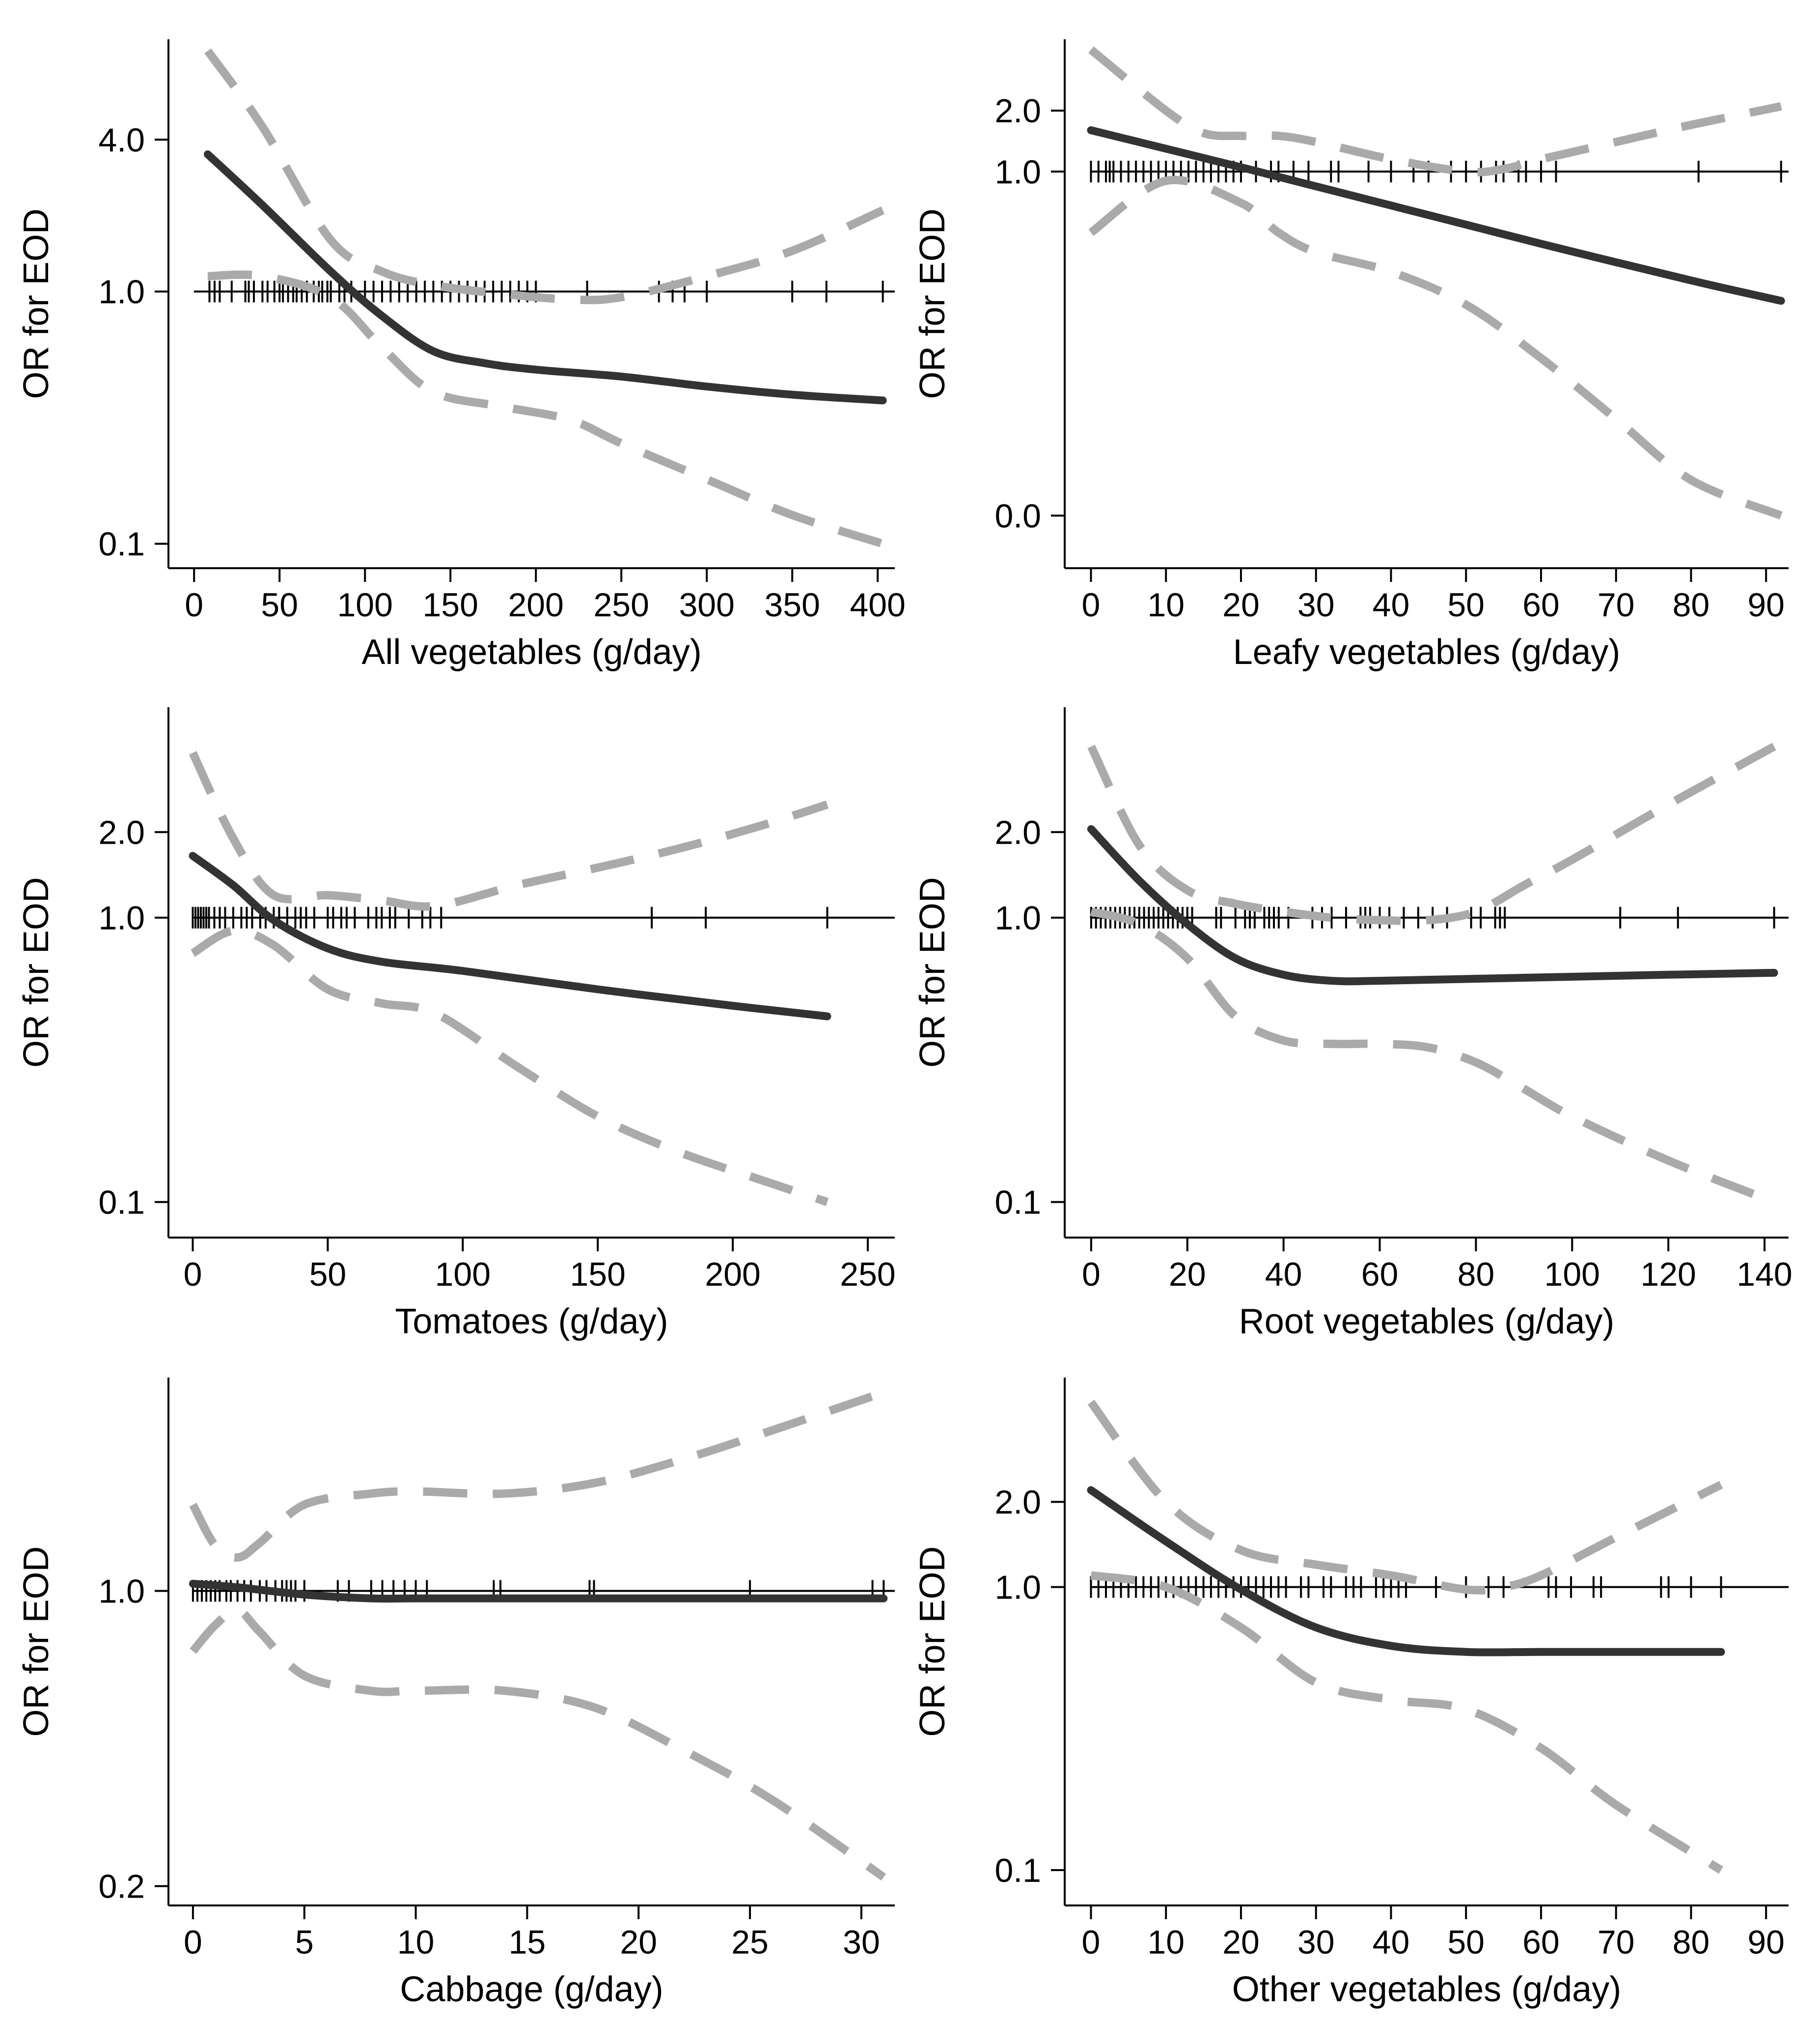 The width and height of the screenshot is (1820, 2041). Describe the element at coordinates (792, 605) in the screenshot. I see `x-tick-label: 350` at that location.